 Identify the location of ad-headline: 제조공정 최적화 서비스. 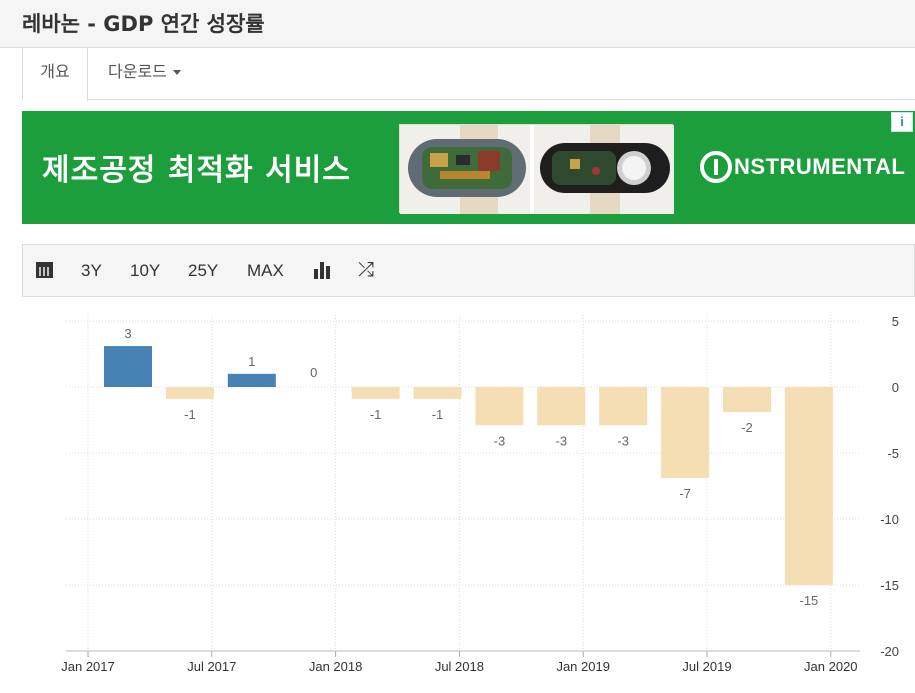
(196, 170).